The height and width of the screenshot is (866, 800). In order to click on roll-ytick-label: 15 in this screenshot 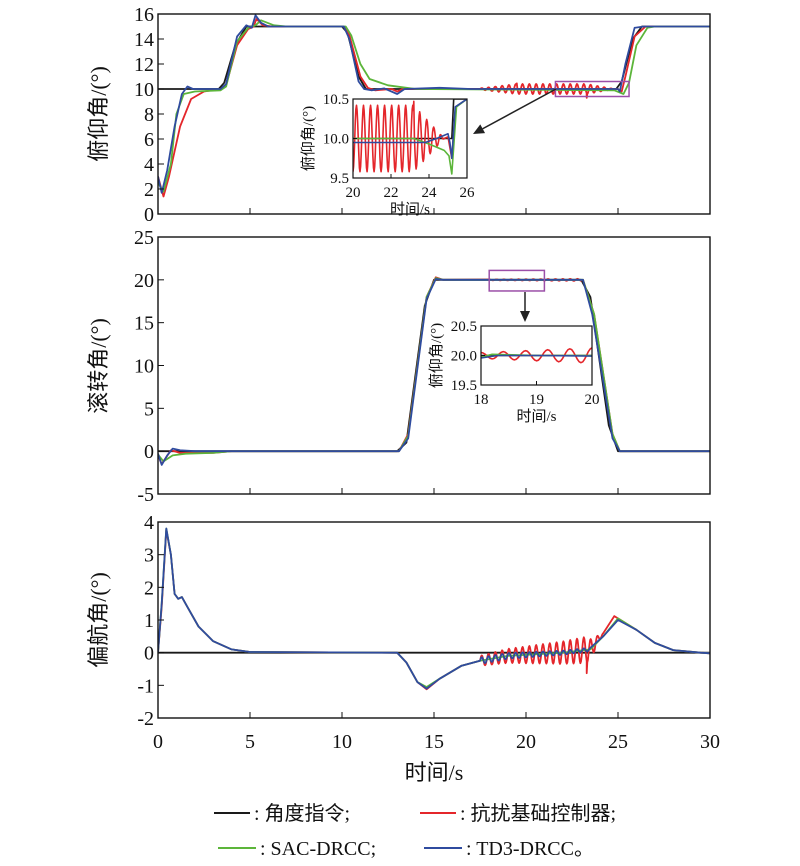, I will do `click(144, 324)`.